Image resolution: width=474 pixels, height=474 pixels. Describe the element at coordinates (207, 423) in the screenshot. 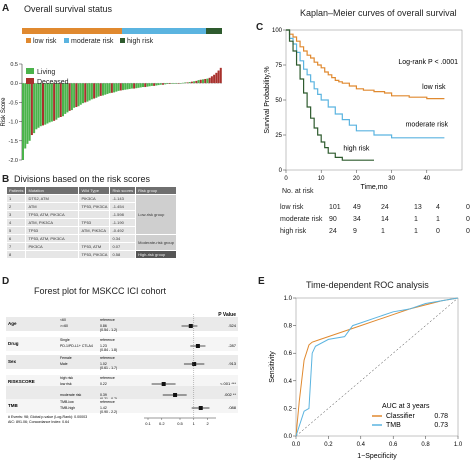

I see `forest-x-tick-label: 2` at that location.